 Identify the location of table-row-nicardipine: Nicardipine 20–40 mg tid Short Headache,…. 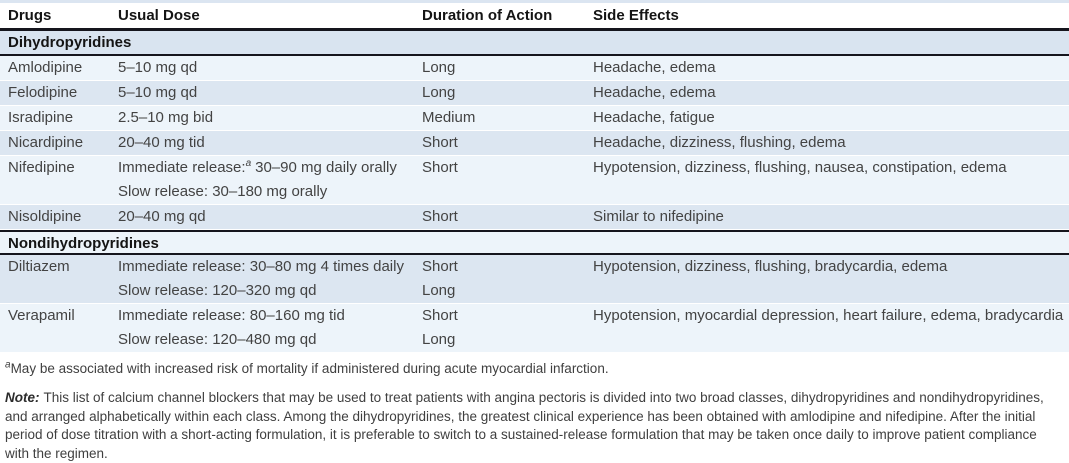
(534, 143).